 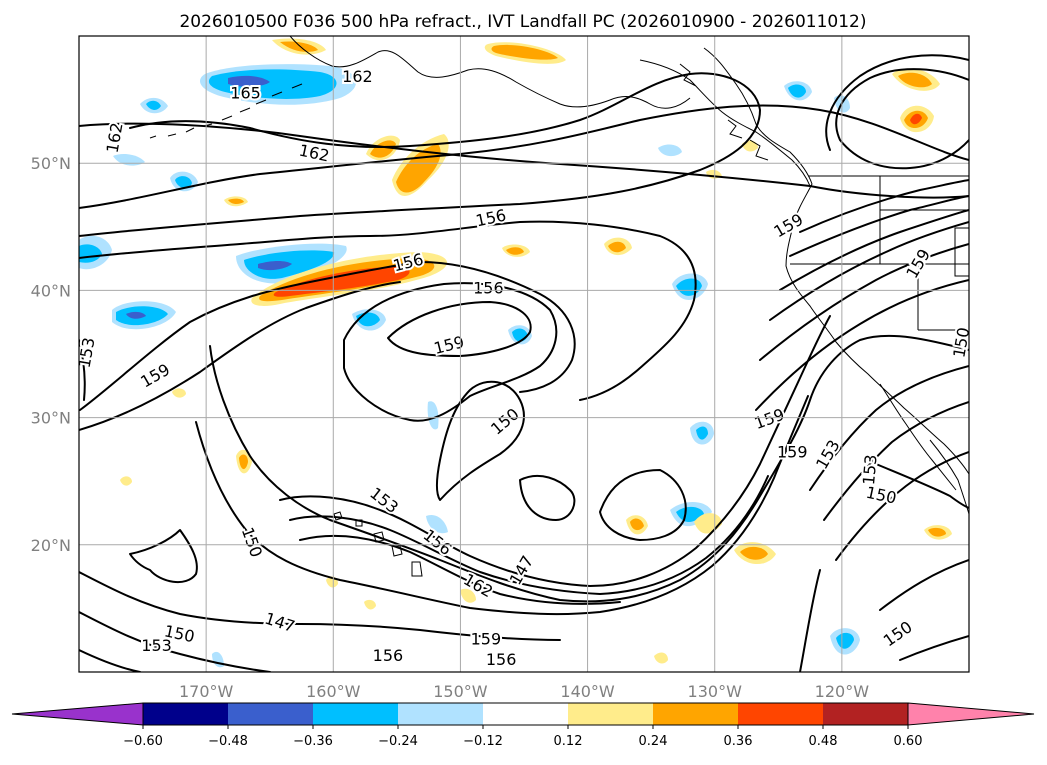 I want to click on lon-tick-label: 160°W, so click(x=333, y=691).